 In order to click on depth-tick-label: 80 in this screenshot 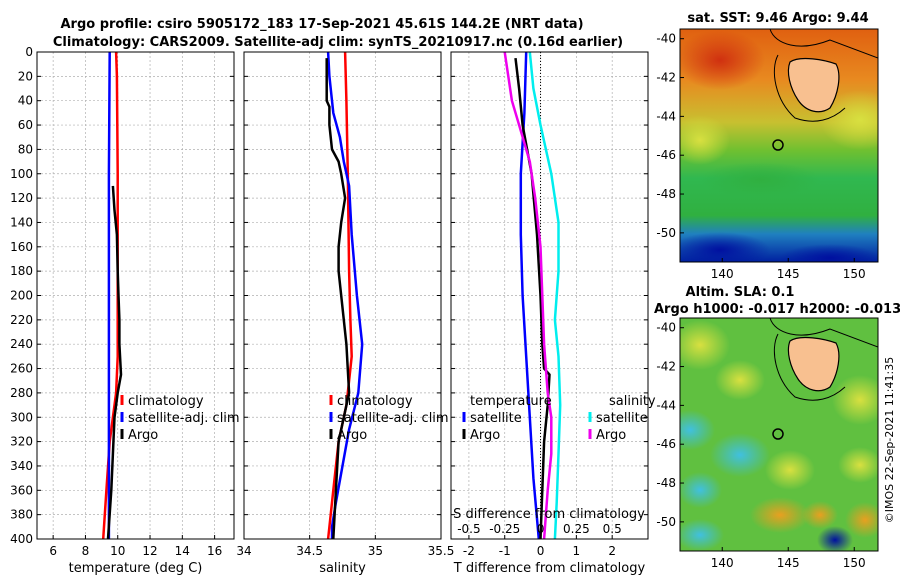, I will do `click(25, 149)`.